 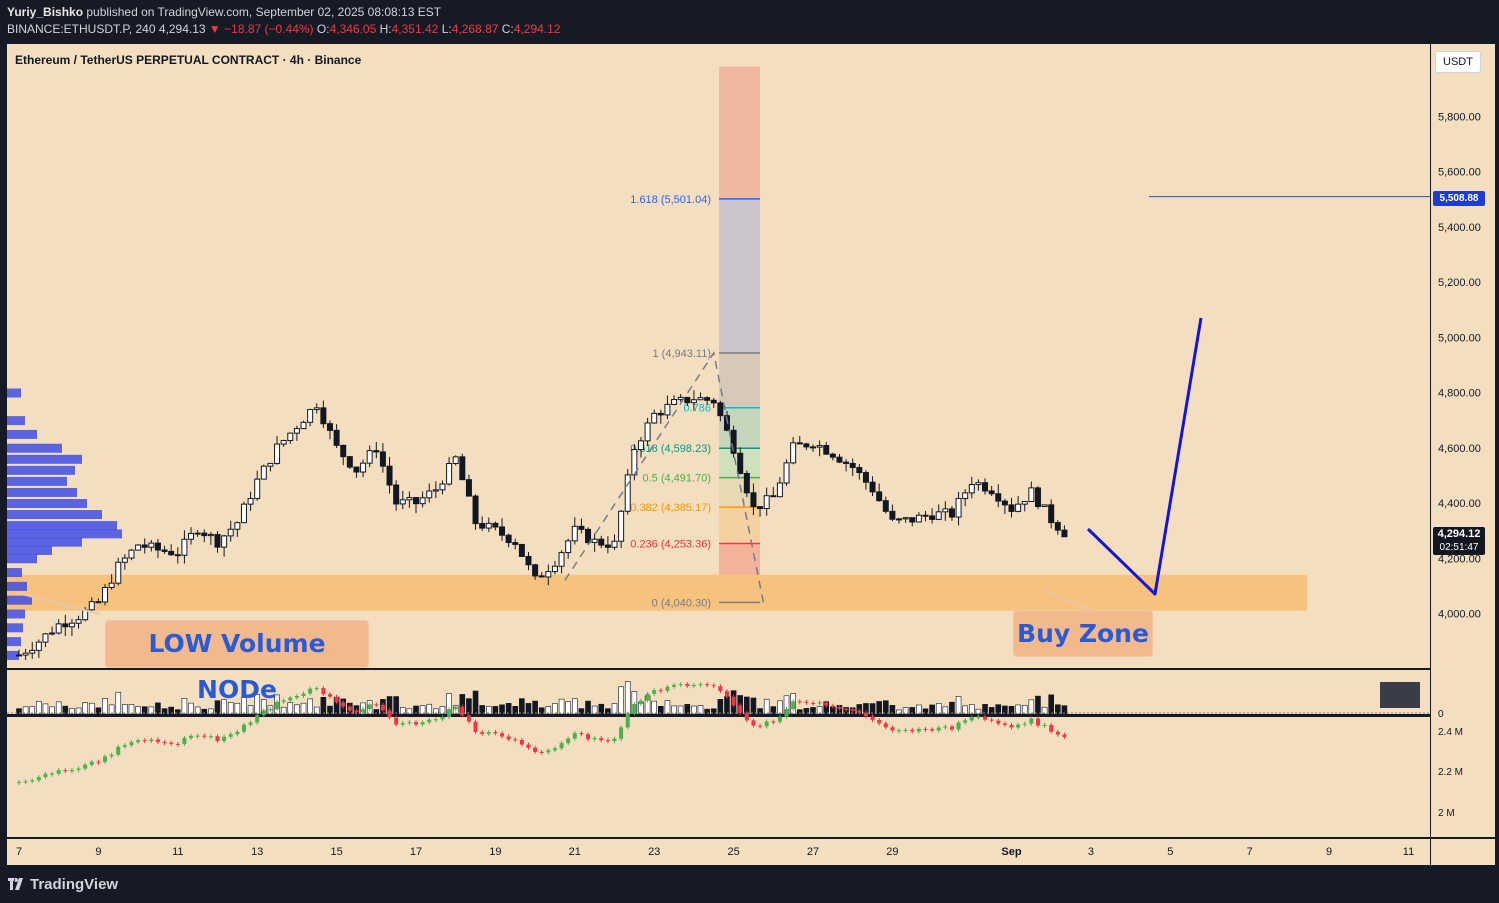 I want to click on open-label: O:, so click(x=323, y=29).